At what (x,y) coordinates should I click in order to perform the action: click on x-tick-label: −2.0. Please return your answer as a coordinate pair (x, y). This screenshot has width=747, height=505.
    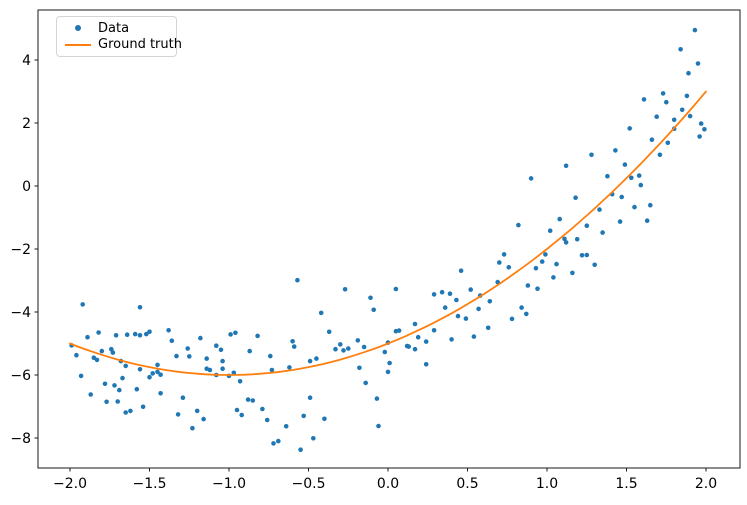
    Looking at the image, I should click on (70, 484).